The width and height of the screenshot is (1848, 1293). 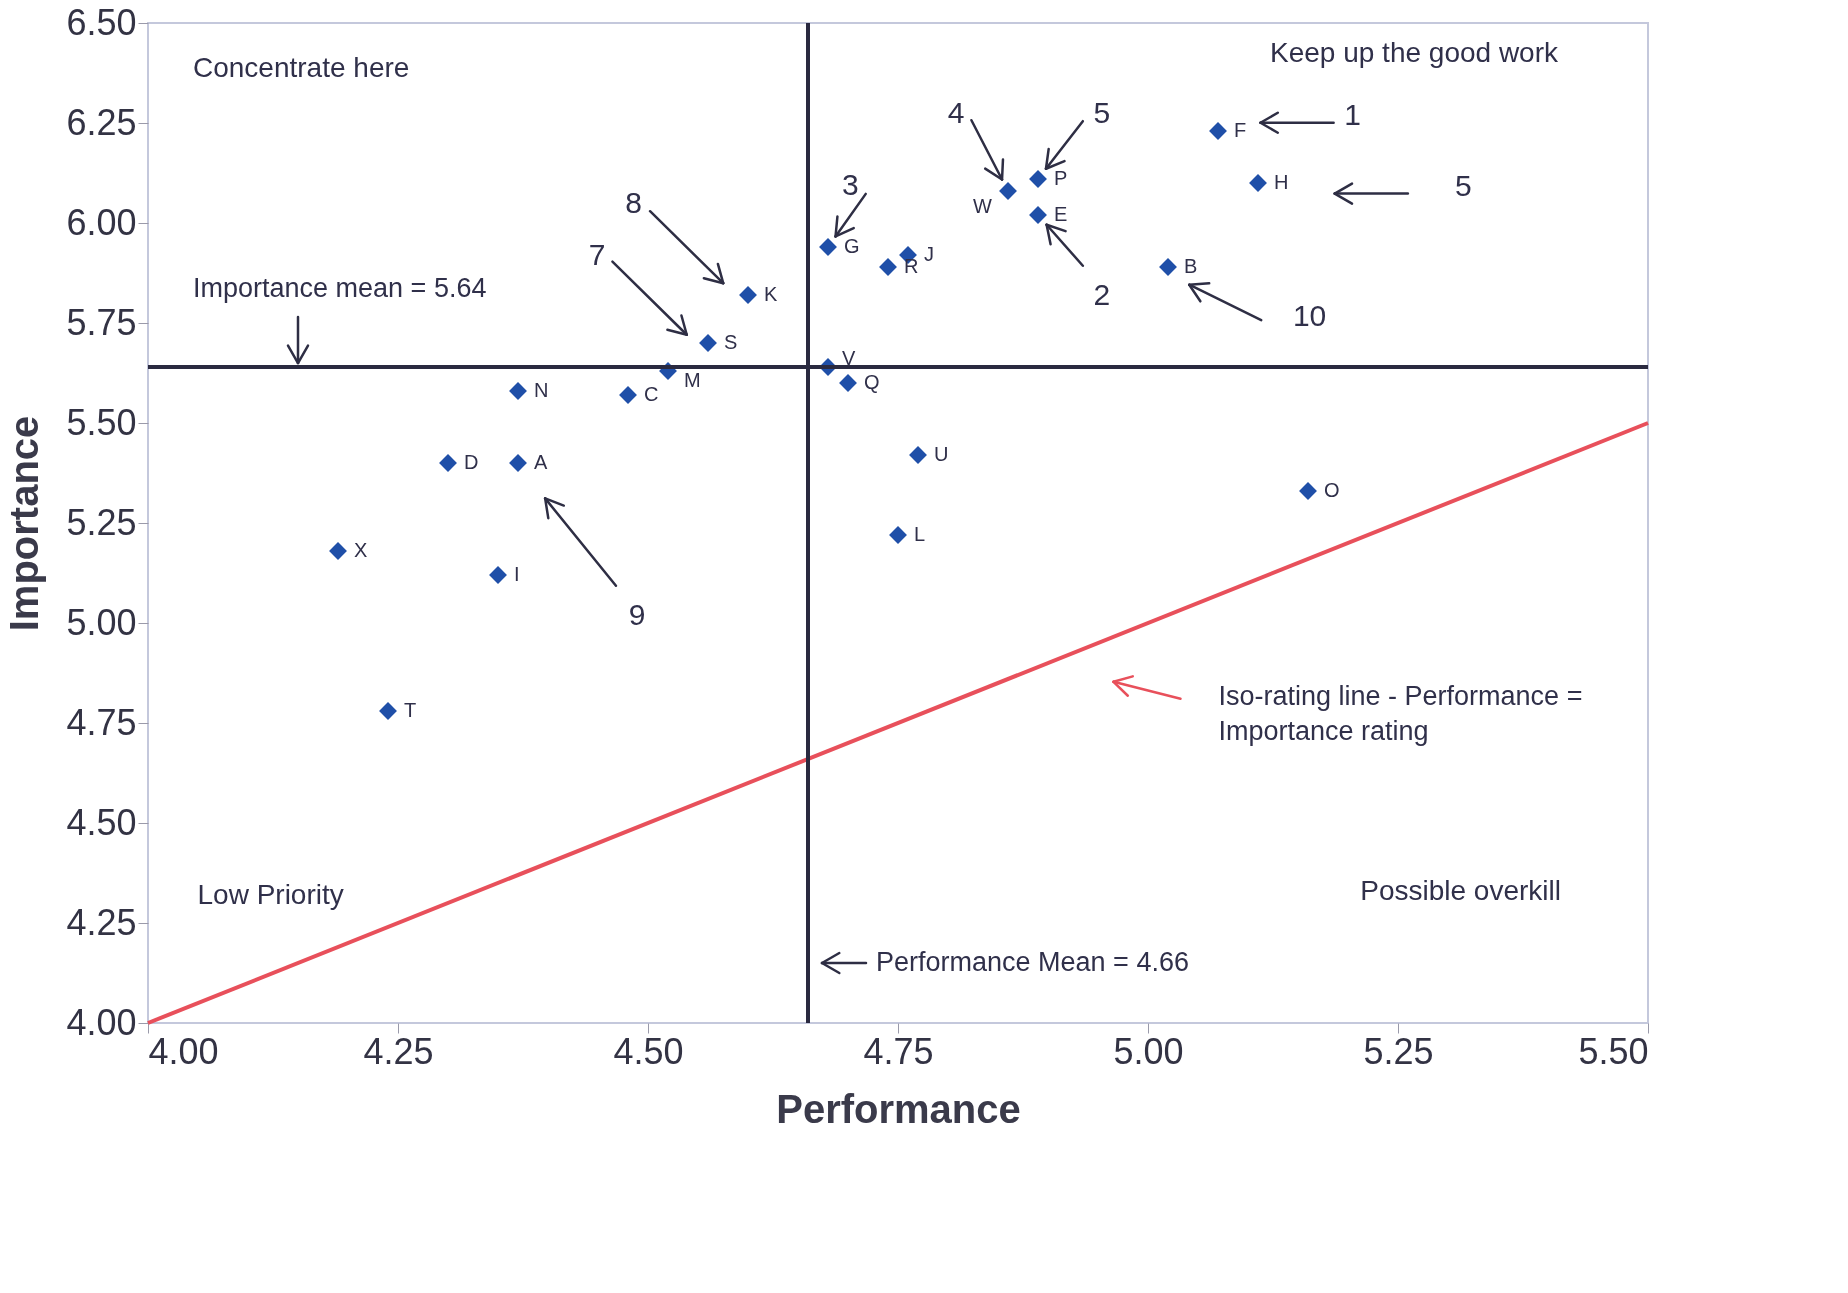 What do you see at coordinates (101, 922) in the screenshot?
I see `y-tick-label: 4.25` at bounding box center [101, 922].